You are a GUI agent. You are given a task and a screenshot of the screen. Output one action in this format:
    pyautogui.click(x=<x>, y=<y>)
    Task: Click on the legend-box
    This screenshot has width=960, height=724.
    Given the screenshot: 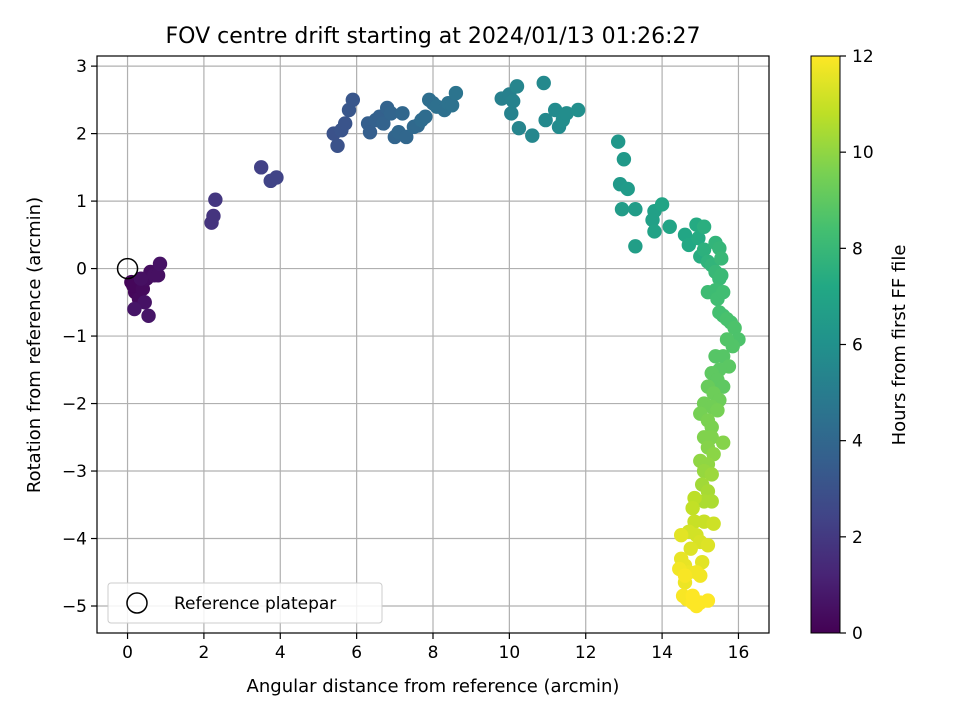 What is the action you would take?
    pyautogui.click(x=245, y=603)
    